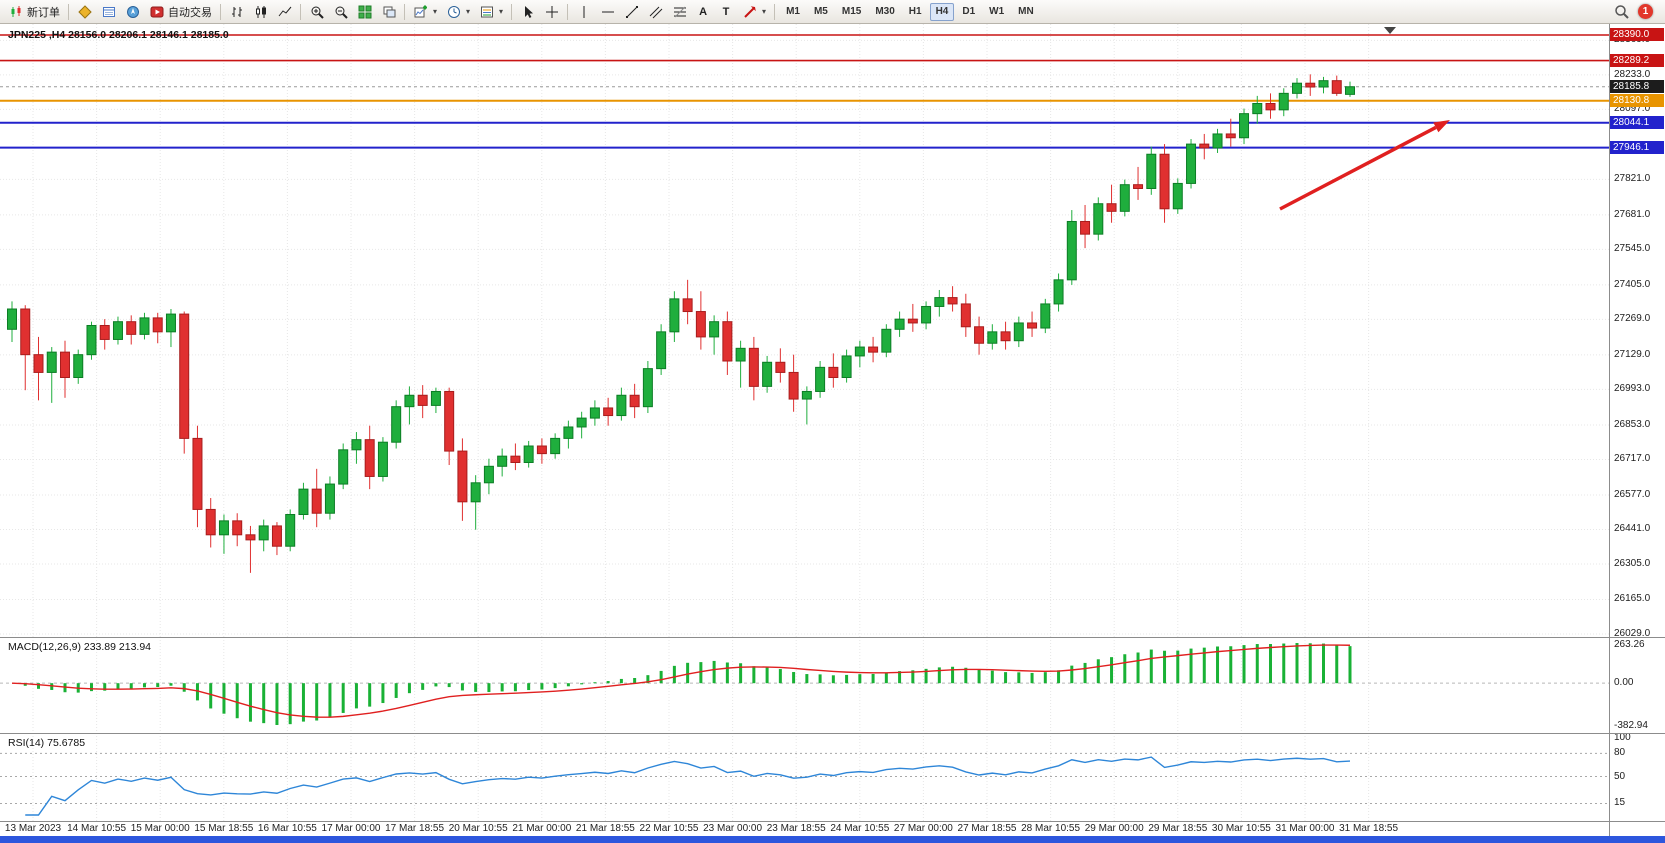 The height and width of the screenshot is (843, 1665). I want to click on period-button: ▾, so click(458, 12).